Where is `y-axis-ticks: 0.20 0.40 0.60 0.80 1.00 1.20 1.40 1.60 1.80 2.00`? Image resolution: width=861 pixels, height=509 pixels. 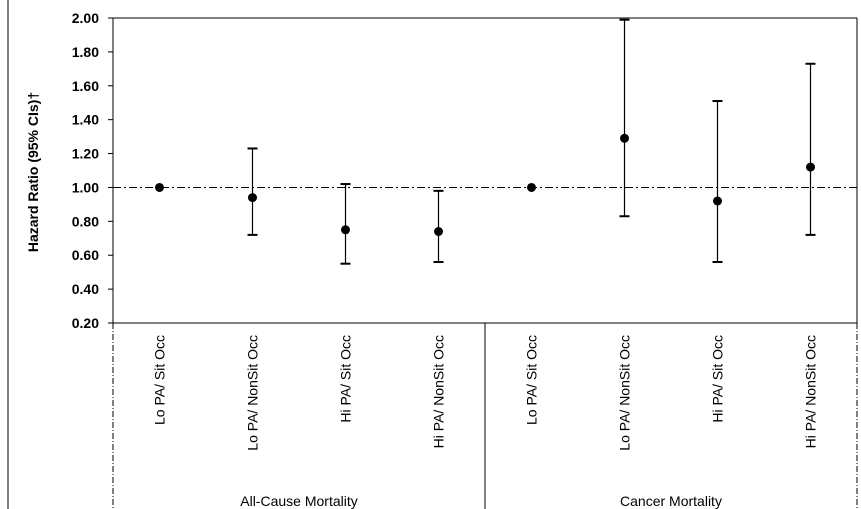 y-axis-ticks: 0.20 0.40 0.60 0.80 1.00 1.20 1.40 1.60 1.80 2.00 is located at coordinates (92, 170).